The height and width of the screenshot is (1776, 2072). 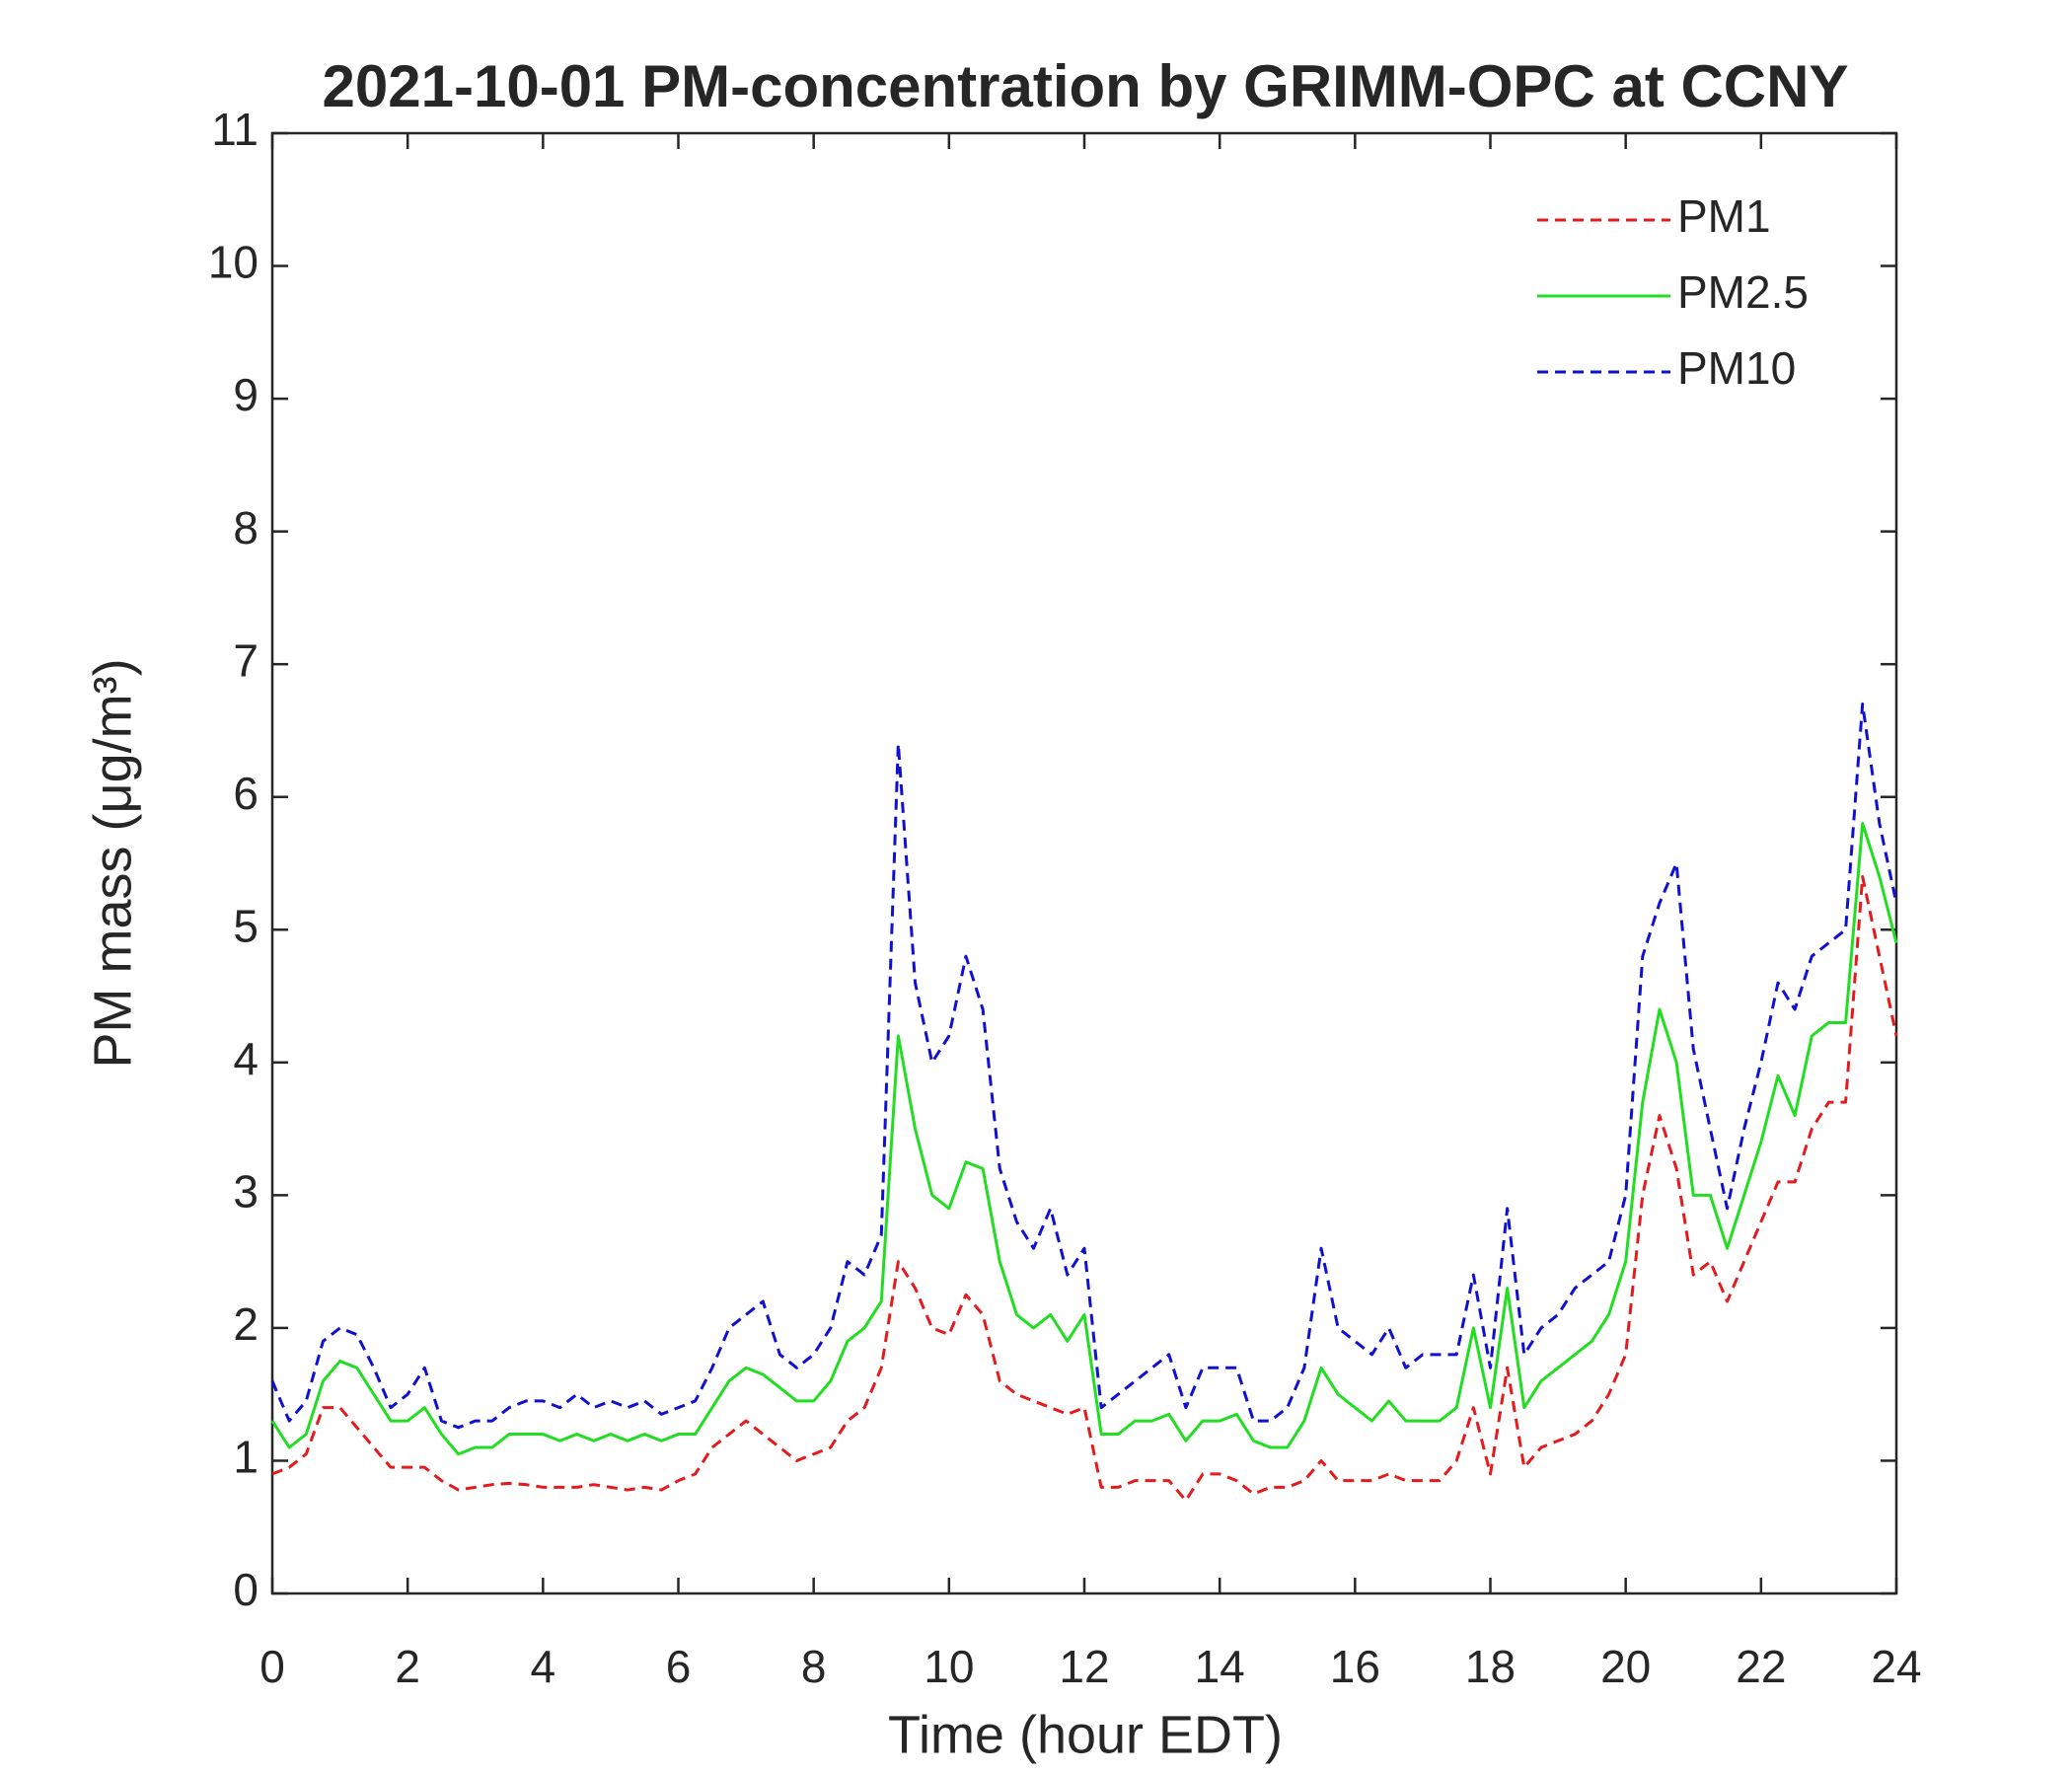 I want to click on y-tick-label: 9, so click(x=246, y=394).